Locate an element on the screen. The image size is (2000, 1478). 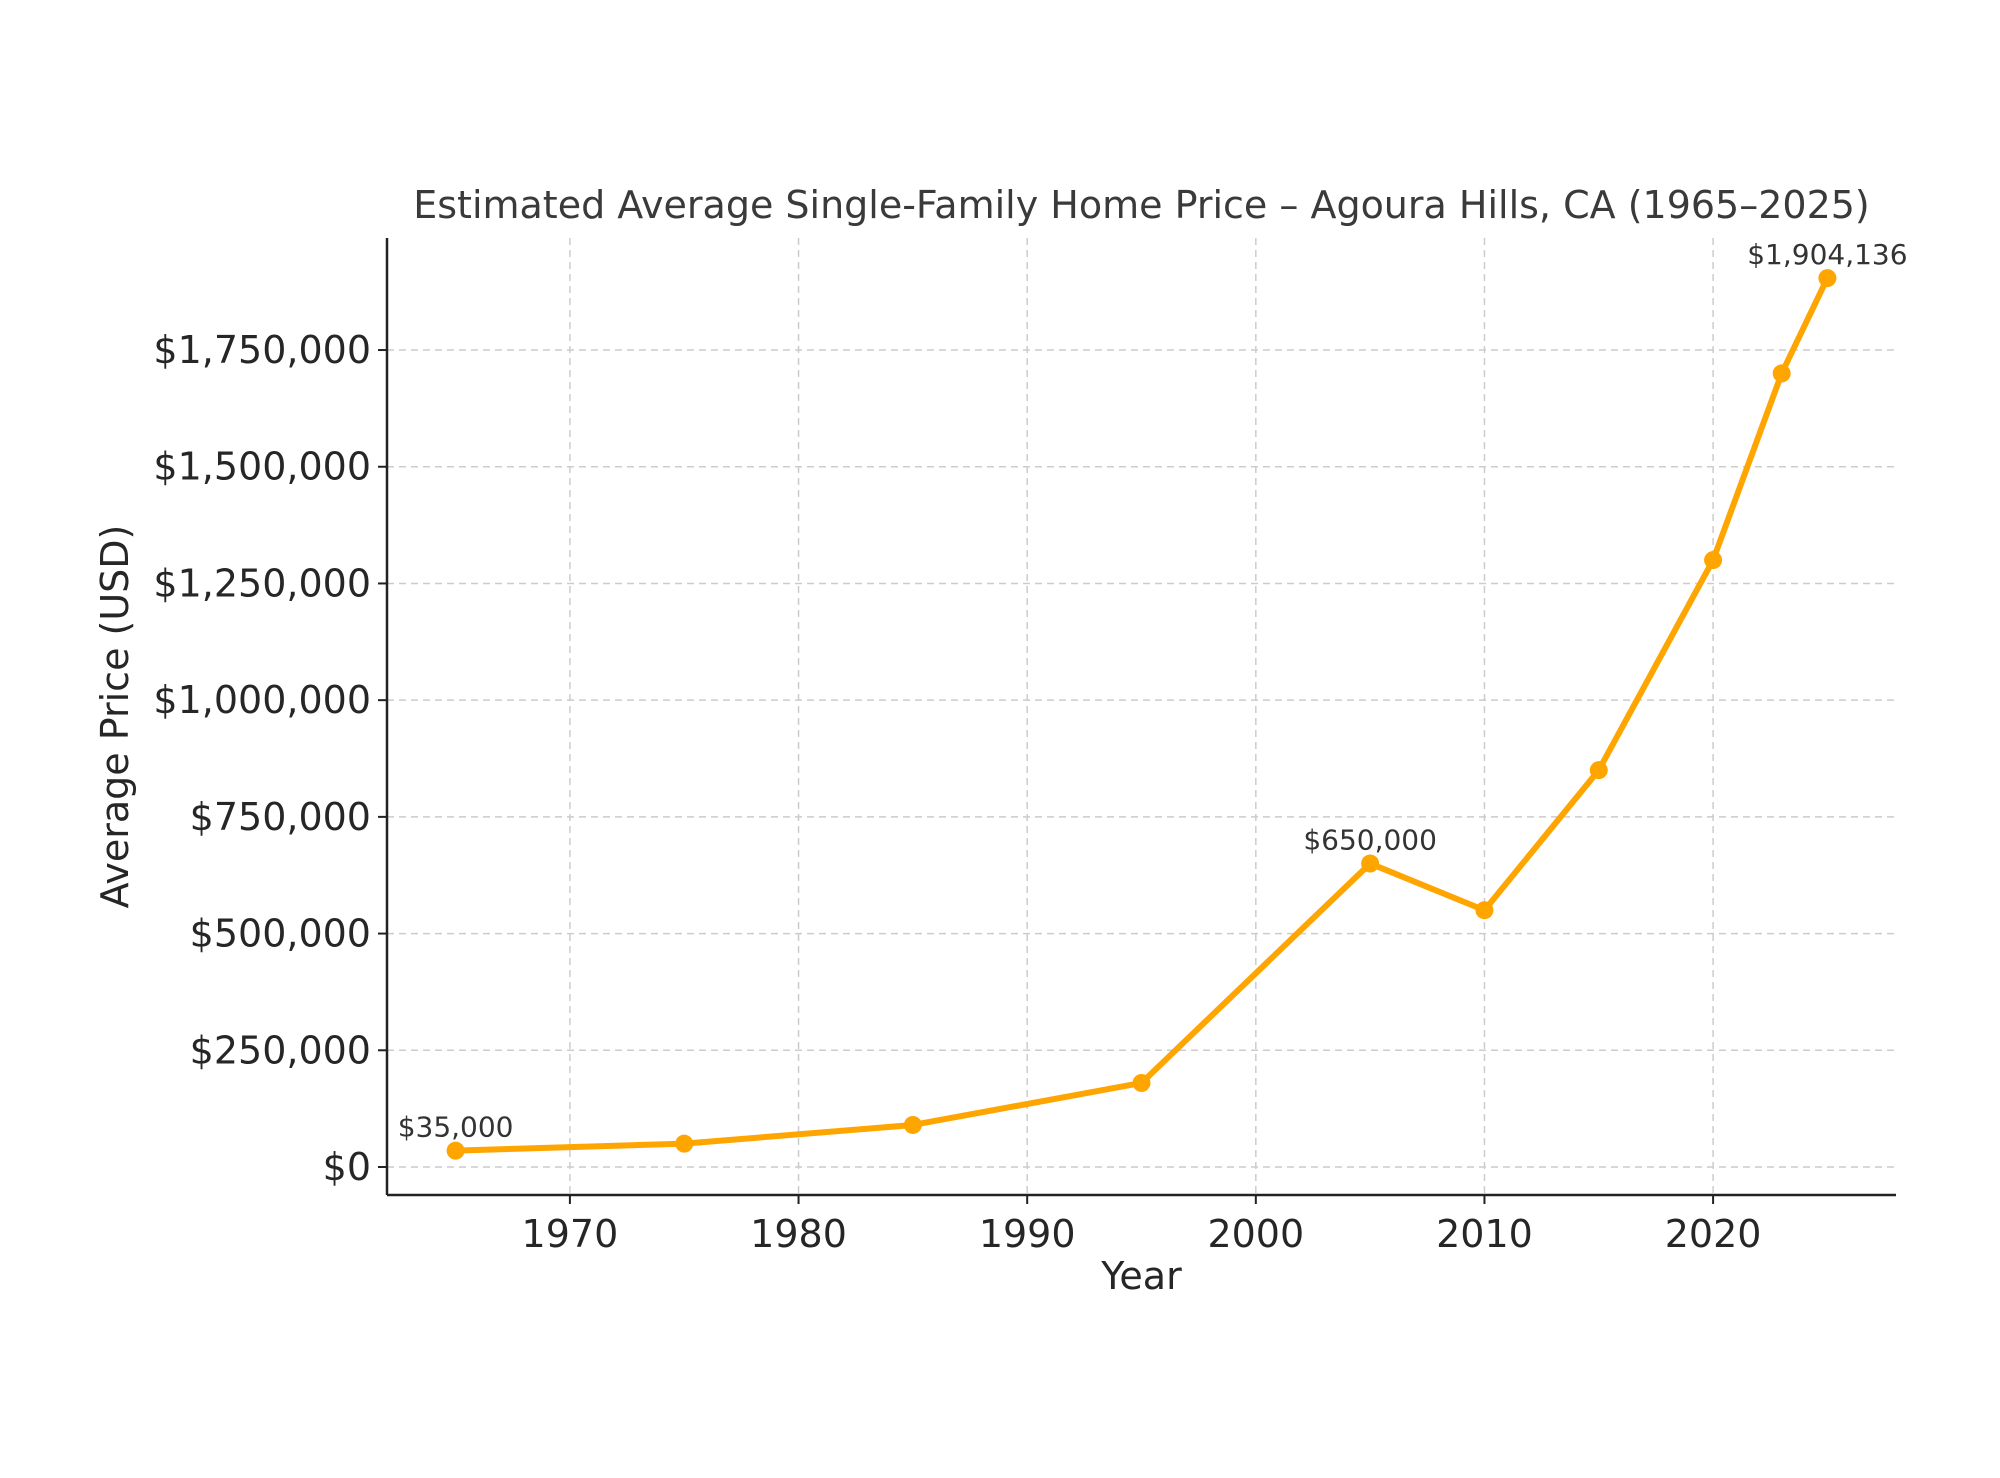
x-tick-label: 2020 is located at coordinates (1713, 1234).